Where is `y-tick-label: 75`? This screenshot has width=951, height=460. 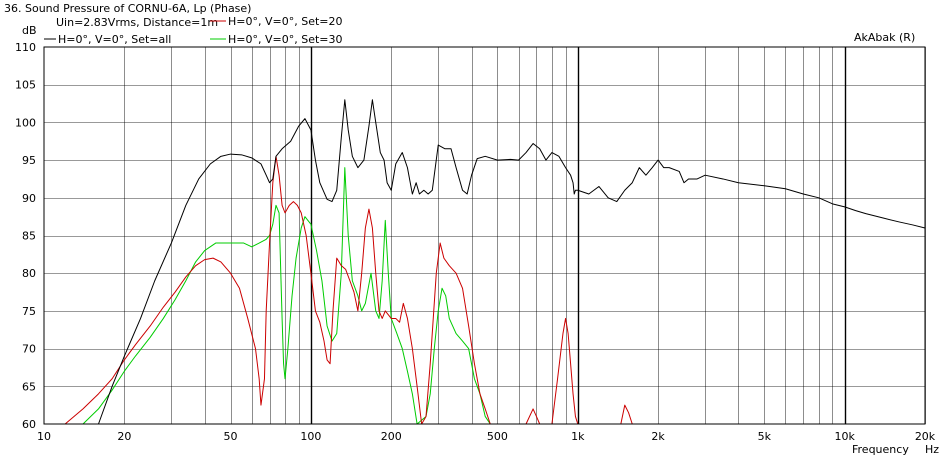 y-tick-label: 75 is located at coordinates (29, 311).